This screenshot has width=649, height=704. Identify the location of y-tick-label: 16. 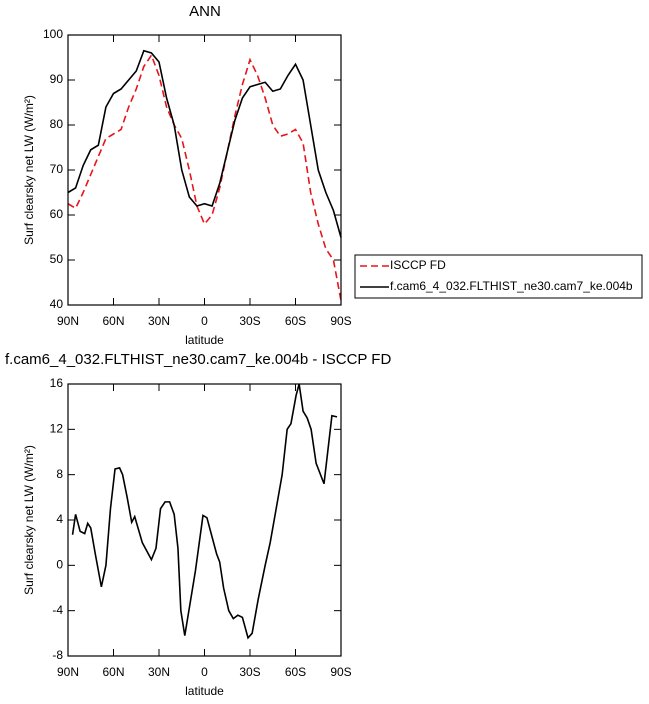
(57, 383).